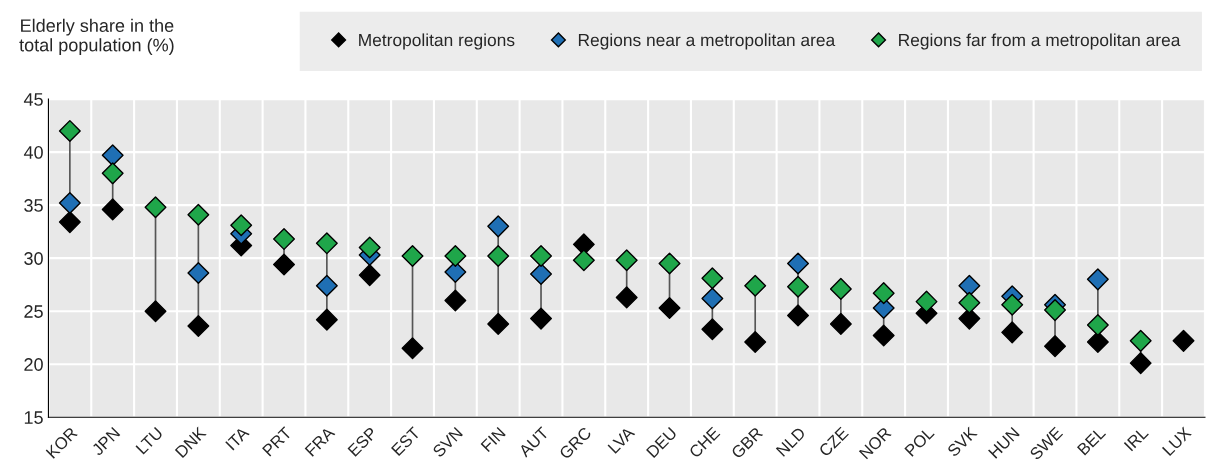 The image size is (1211, 461). What do you see at coordinates (1040, 41) in the screenshot?
I see `legend-label: Regions far from a metropolitan area` at bounding box center [1040, 41].